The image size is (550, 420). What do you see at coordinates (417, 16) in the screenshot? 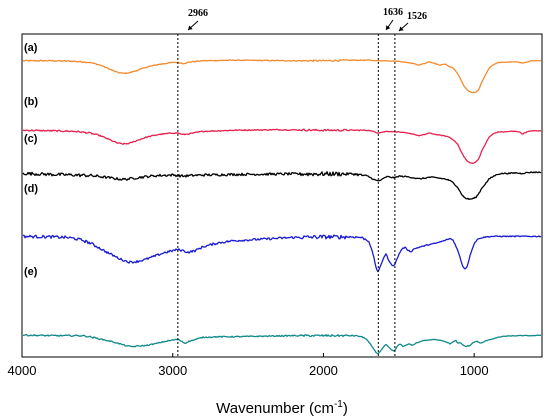
I see `annotation-label-1526: 1526` at bounding box center [417, 16].